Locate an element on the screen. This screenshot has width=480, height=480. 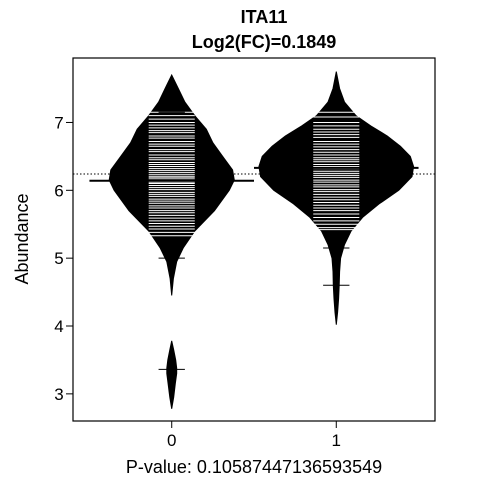
y-tick-label: 5 is located at coordinates (58, 258).